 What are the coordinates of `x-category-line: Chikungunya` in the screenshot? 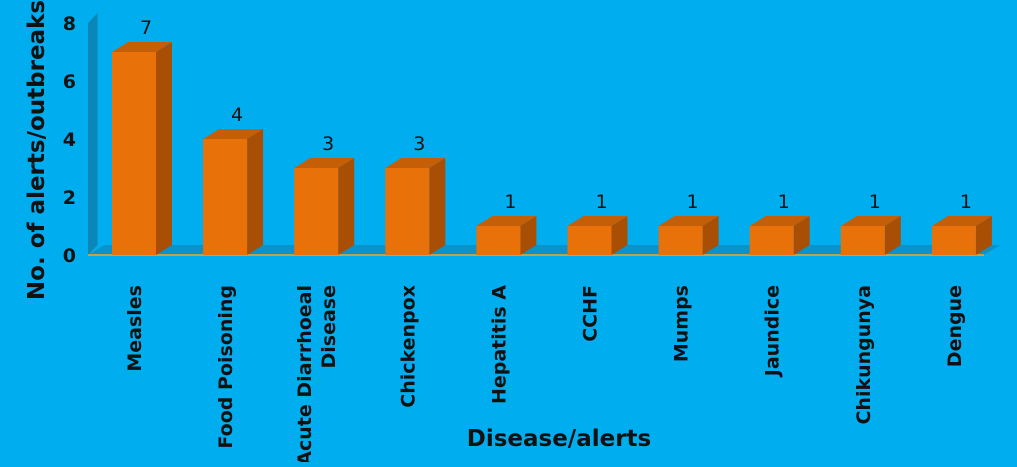 It's located at (864, 355).